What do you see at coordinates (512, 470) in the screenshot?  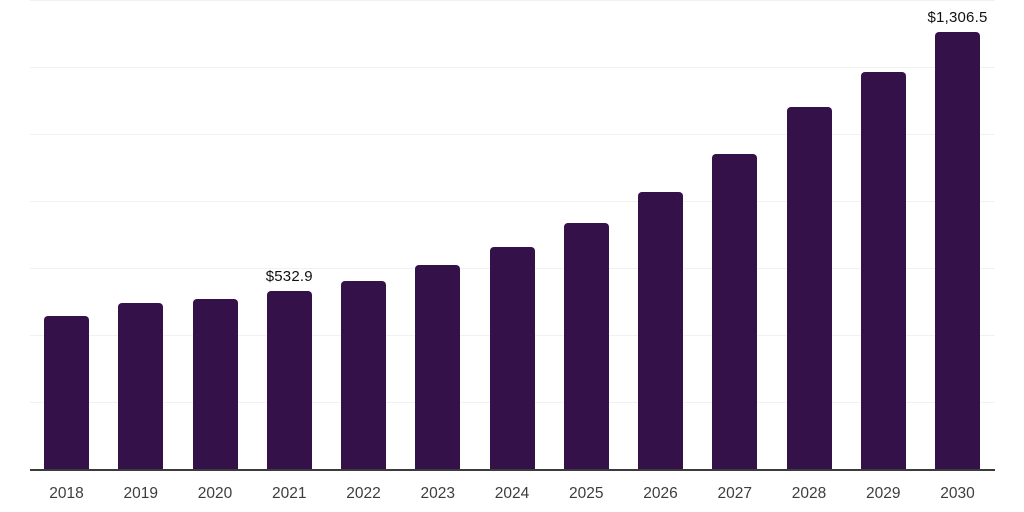 I see `x-axis-line` at bounding box center [512, 470].